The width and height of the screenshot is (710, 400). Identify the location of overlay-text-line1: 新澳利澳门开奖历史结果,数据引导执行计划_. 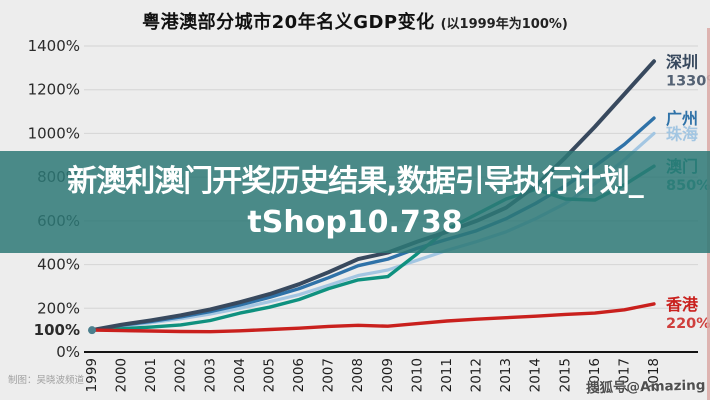
(355, 182).